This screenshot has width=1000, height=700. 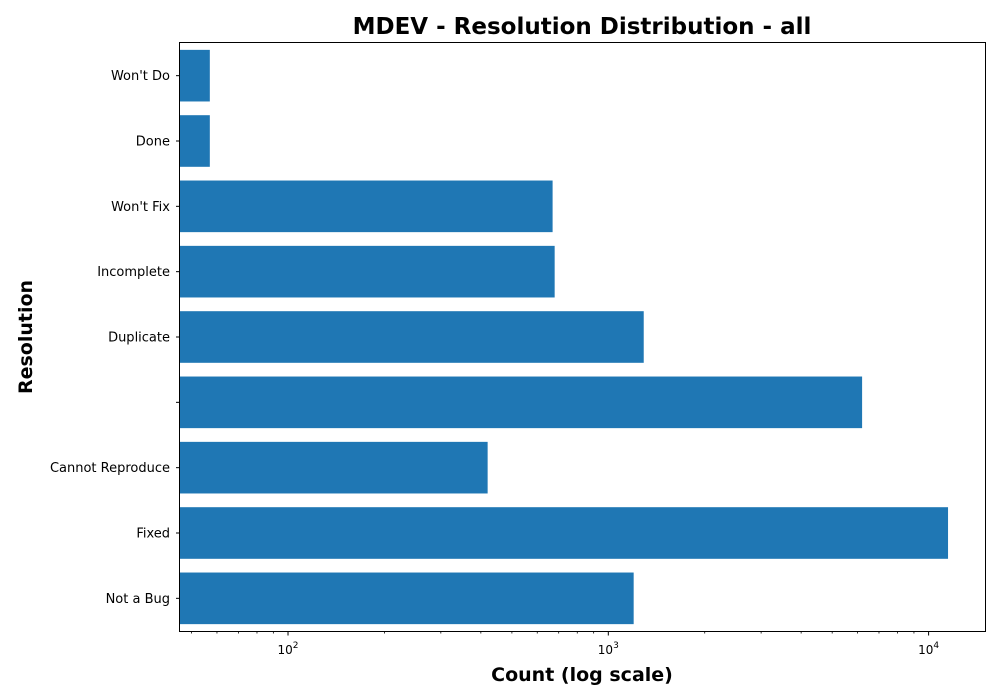 What do you see at coordinates (582, 675) in the screenshot?
I see `x-axis-label: Count (log scale)` at bounding box center [582, 675].